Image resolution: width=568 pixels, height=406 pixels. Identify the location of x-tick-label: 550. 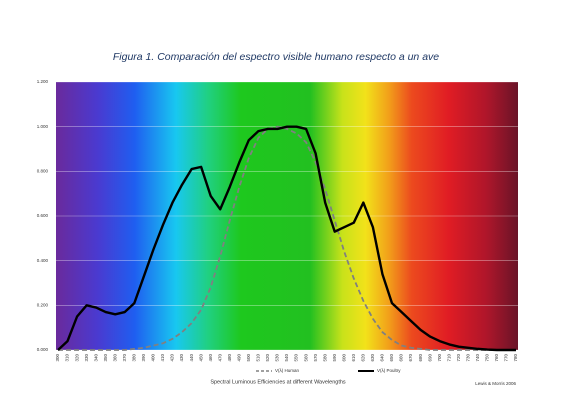
(296, 358).